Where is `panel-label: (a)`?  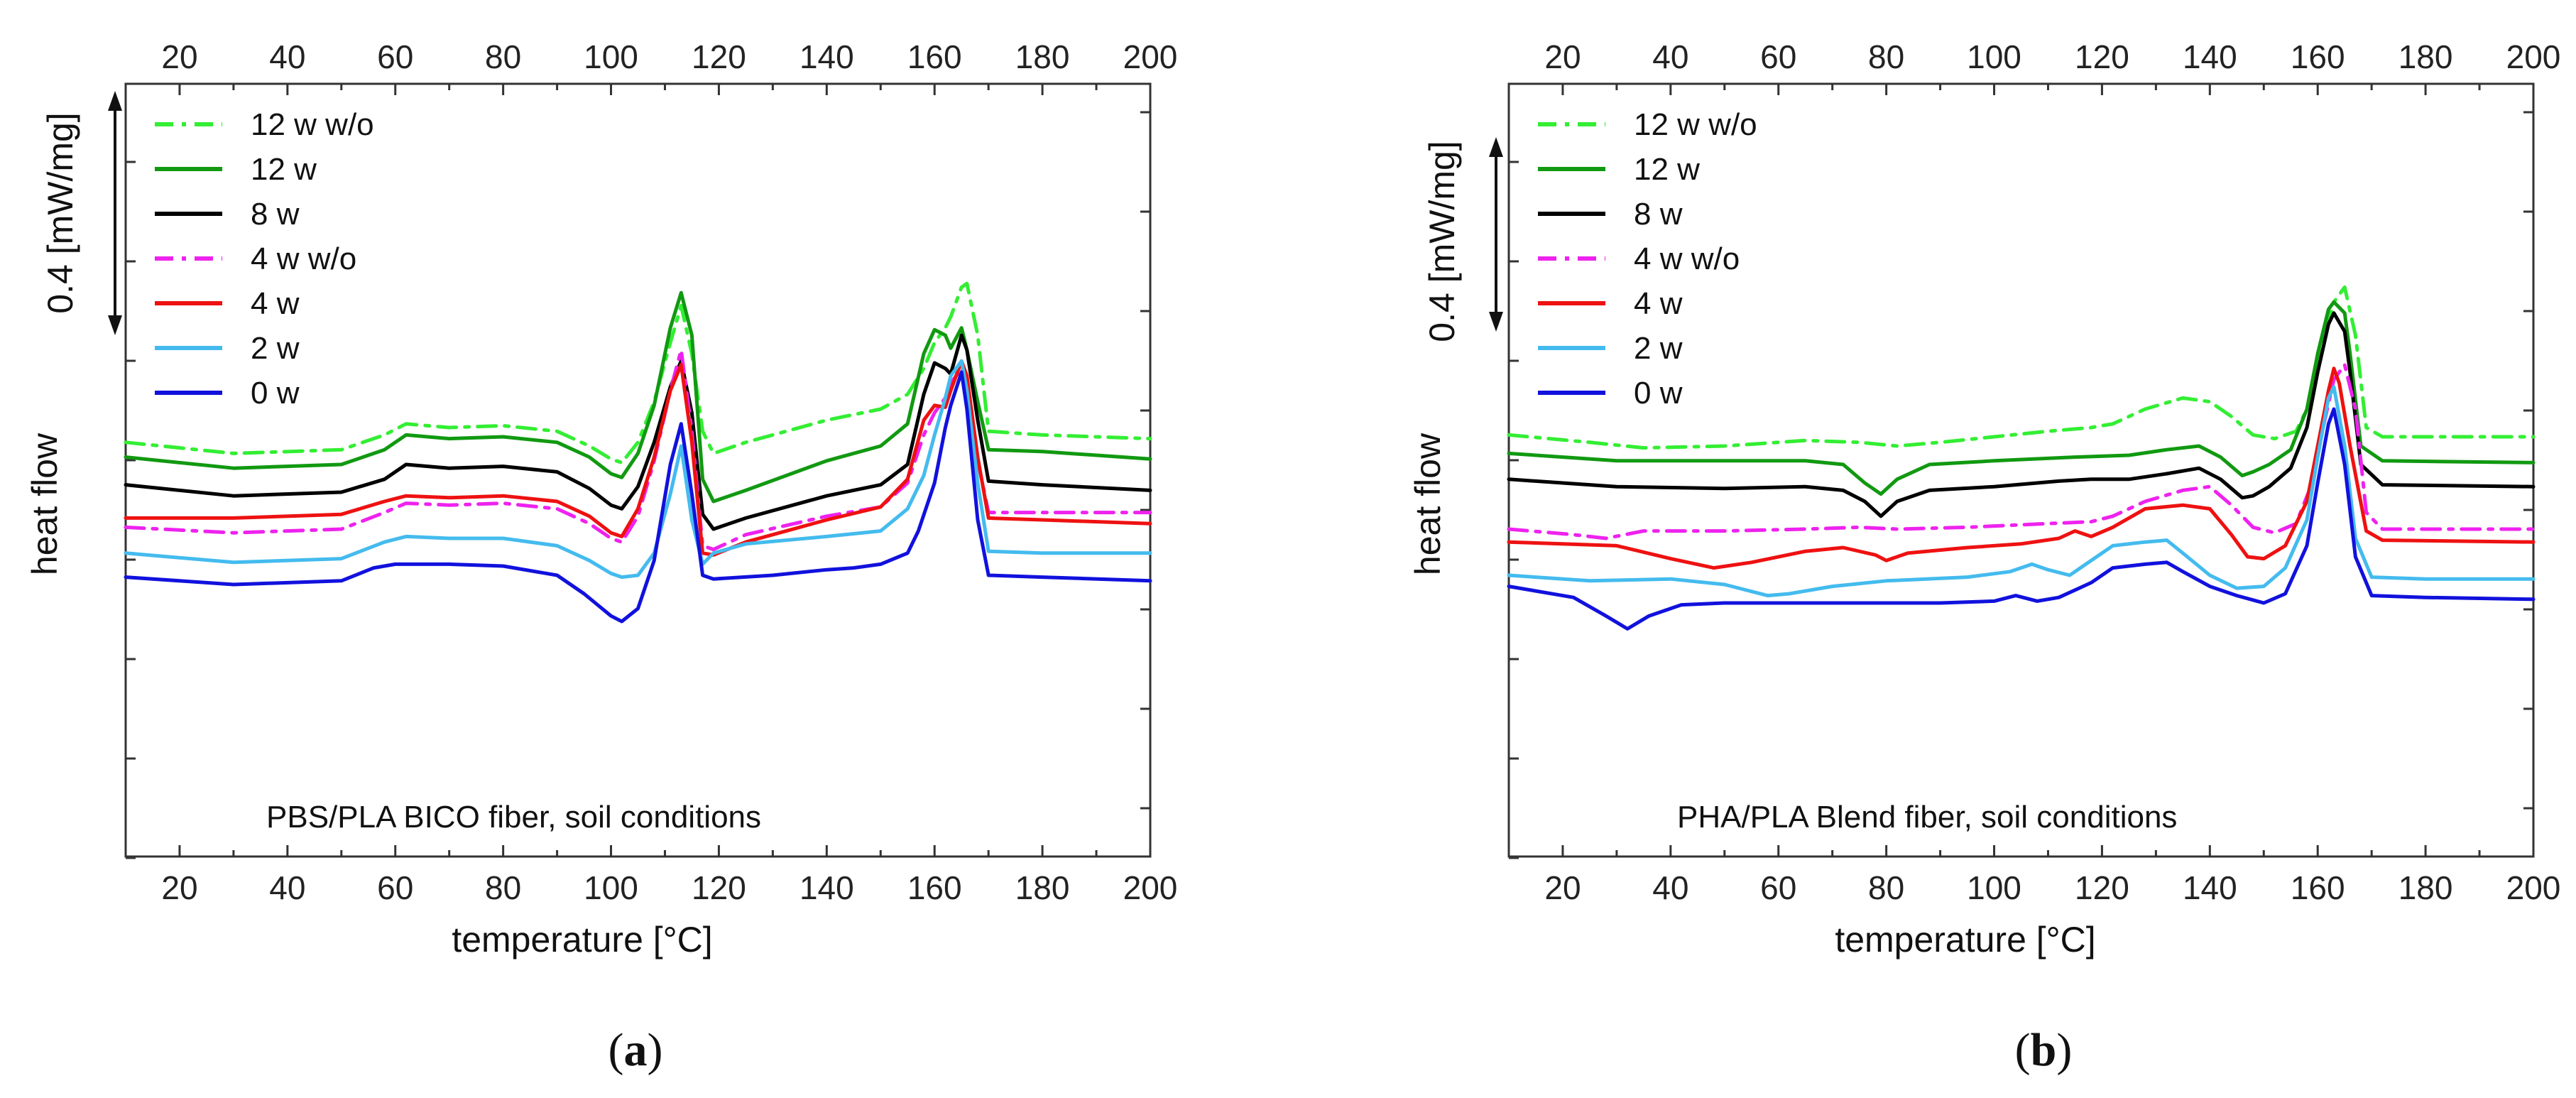 panel-label: (a) is located at coordinates (635, 1050).